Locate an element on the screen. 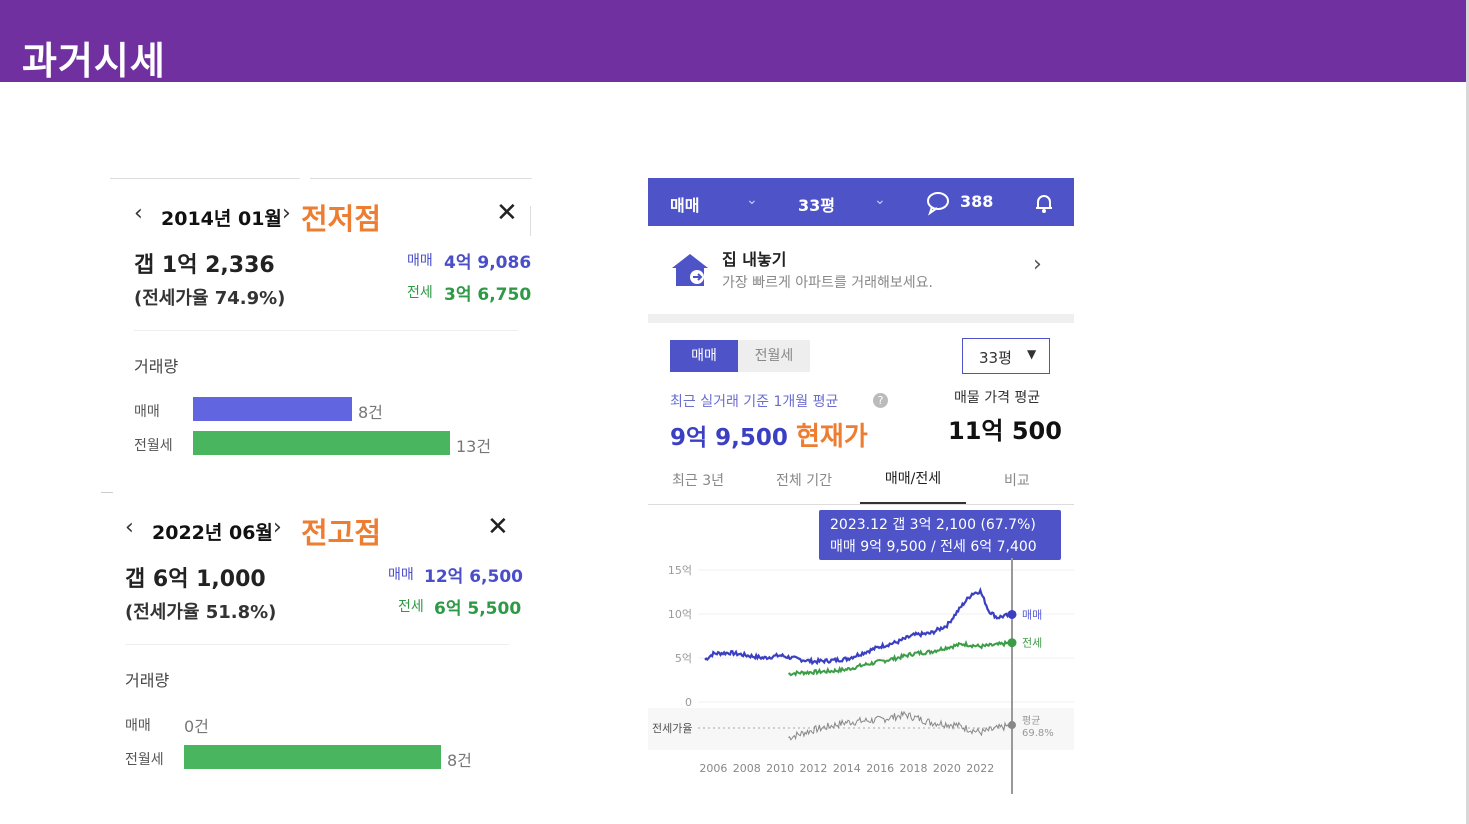  gap-value: 갭 6억 1,000 is located at coordinates (195, 579).